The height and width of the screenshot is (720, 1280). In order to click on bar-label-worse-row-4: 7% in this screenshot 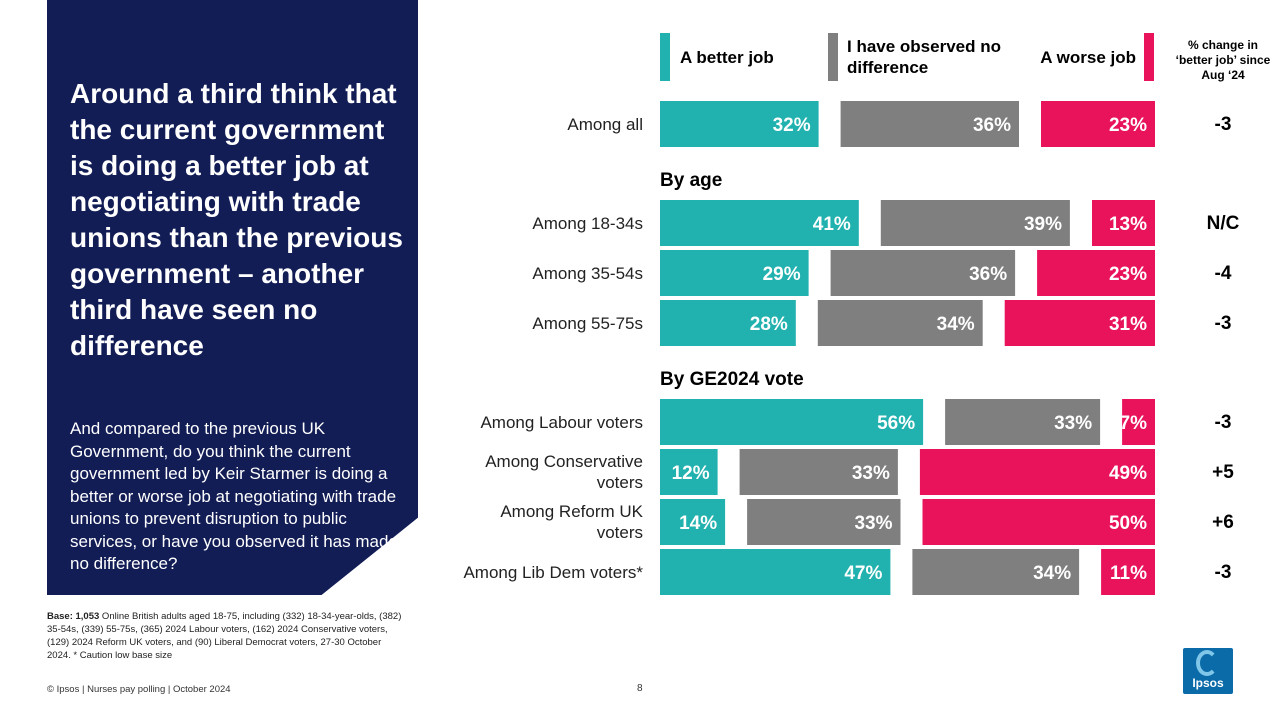, I will do `click(1134, 423)`.